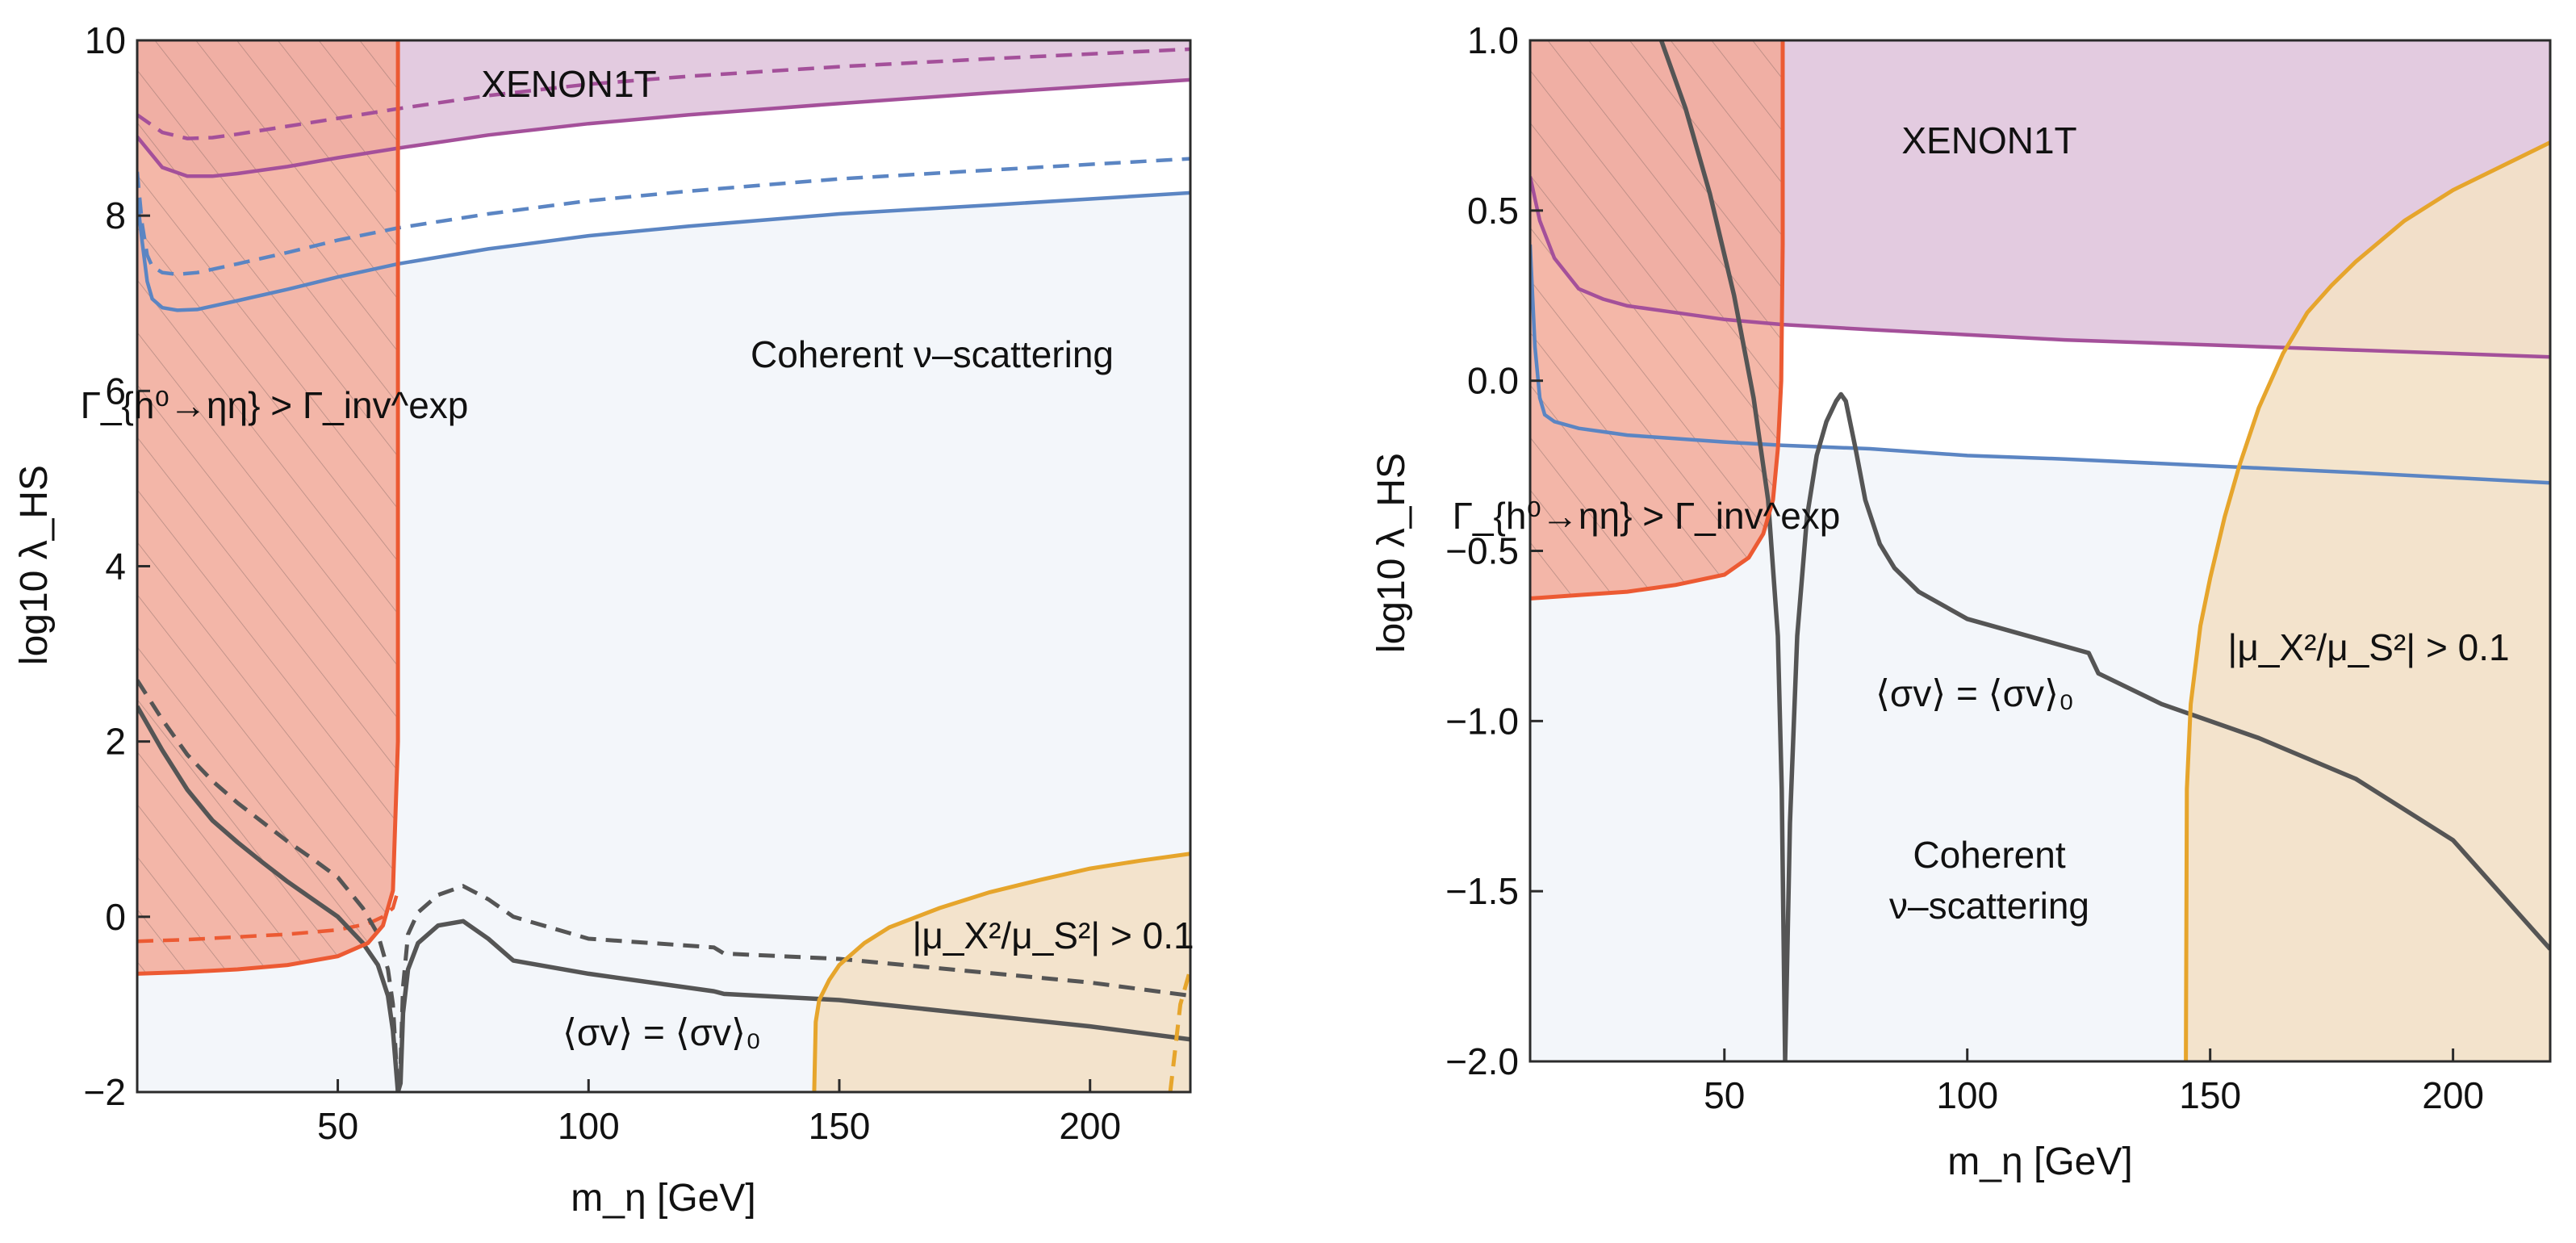  I want to click on left-higgs-boundary, so click(268, 508).